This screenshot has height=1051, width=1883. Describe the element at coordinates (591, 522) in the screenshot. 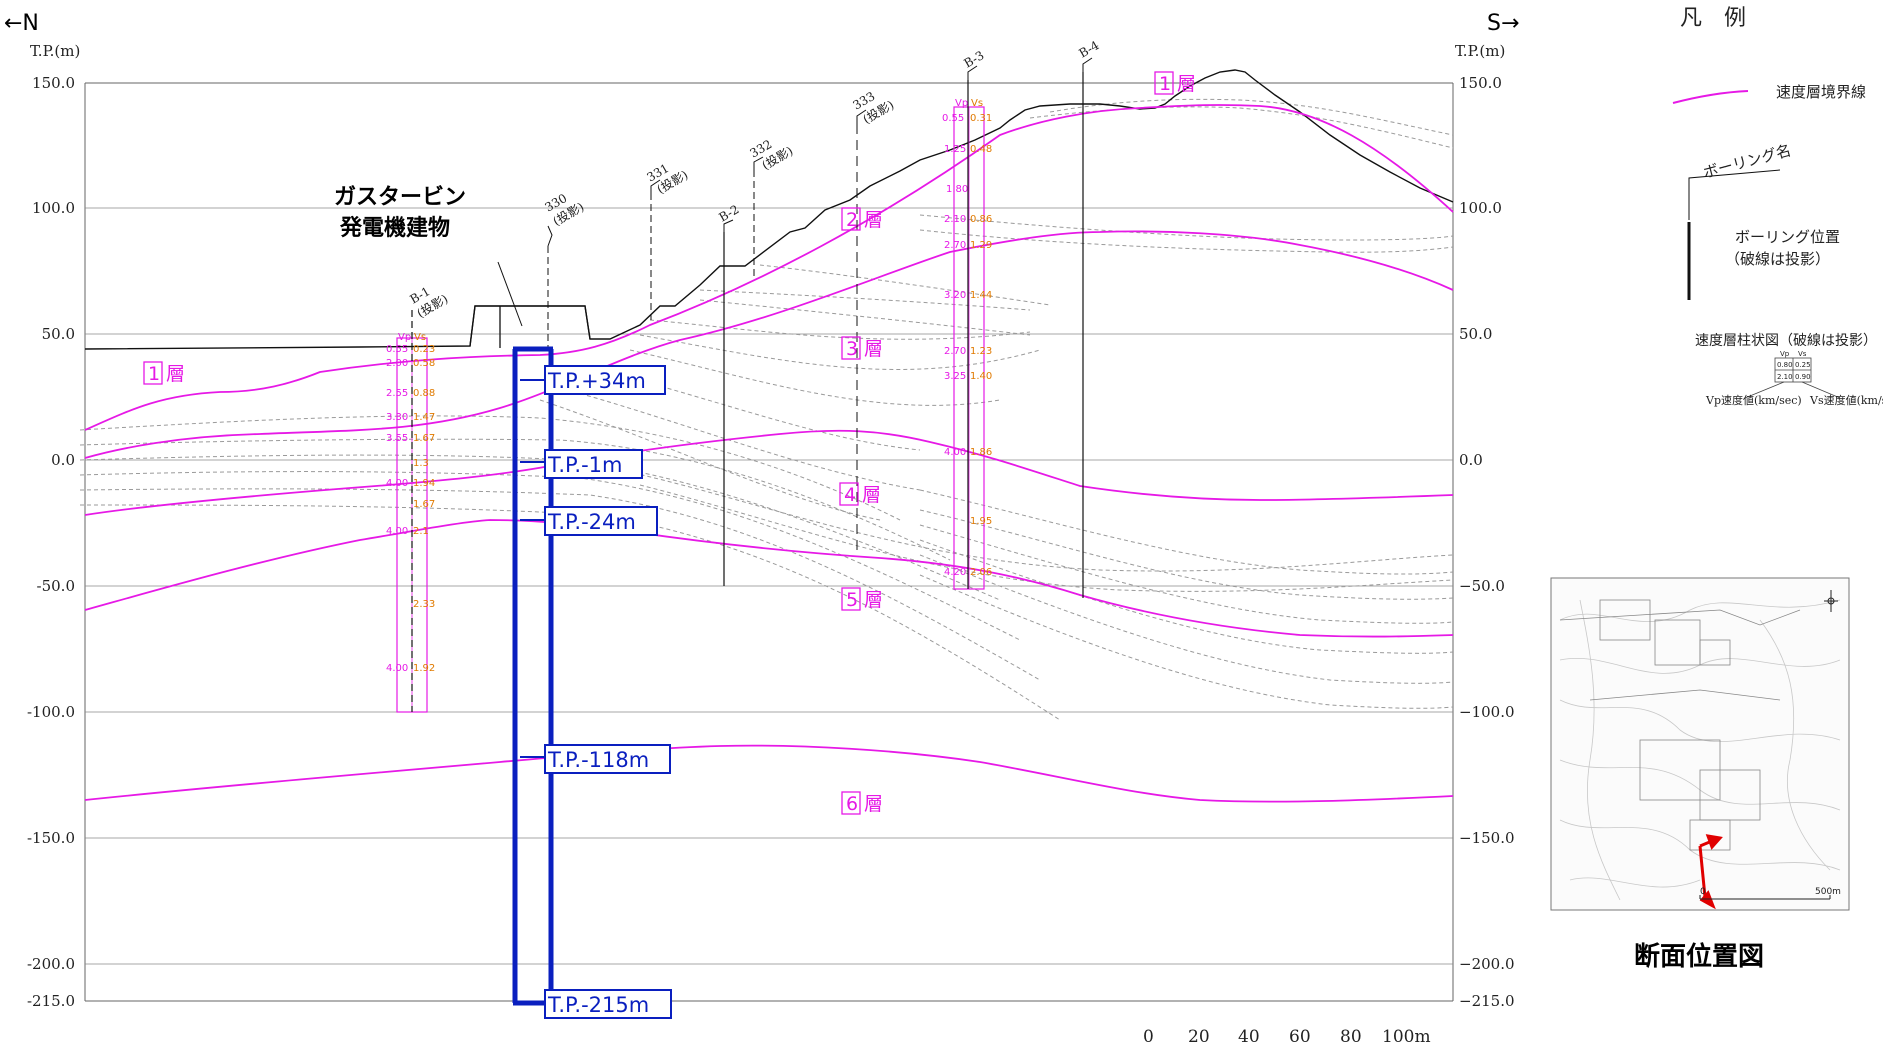

I see `svg-text: T.P.-24m` at that location.